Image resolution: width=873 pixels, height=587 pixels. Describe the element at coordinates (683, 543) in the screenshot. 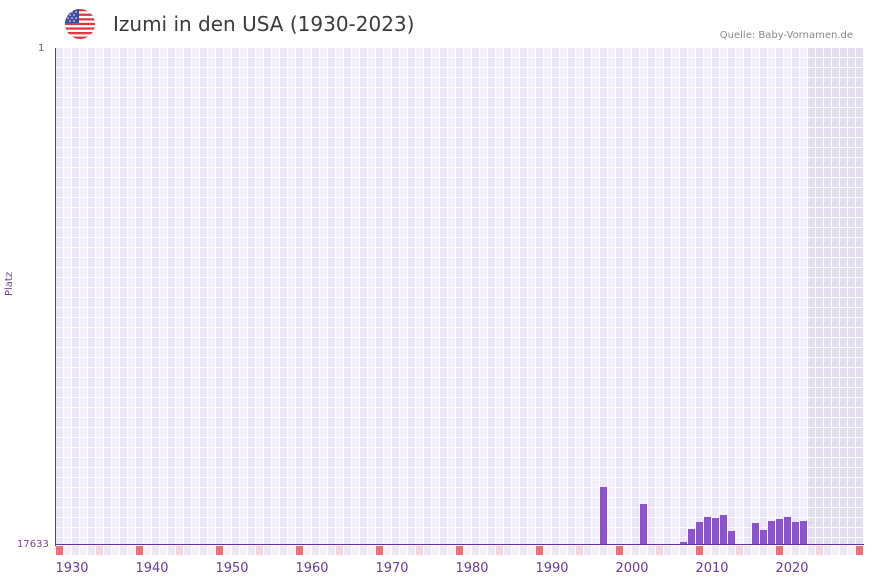

I see `bar-2008` at that location.